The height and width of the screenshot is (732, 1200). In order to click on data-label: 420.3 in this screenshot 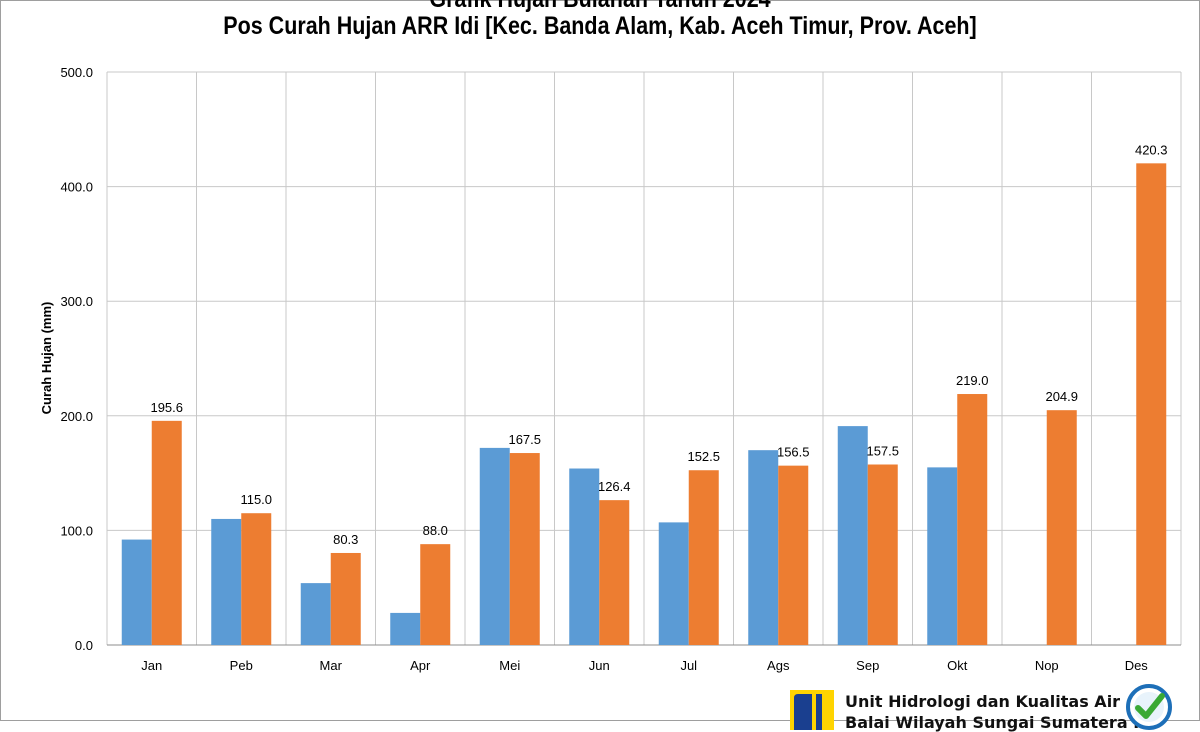, I will do `click(1151, 149)`.